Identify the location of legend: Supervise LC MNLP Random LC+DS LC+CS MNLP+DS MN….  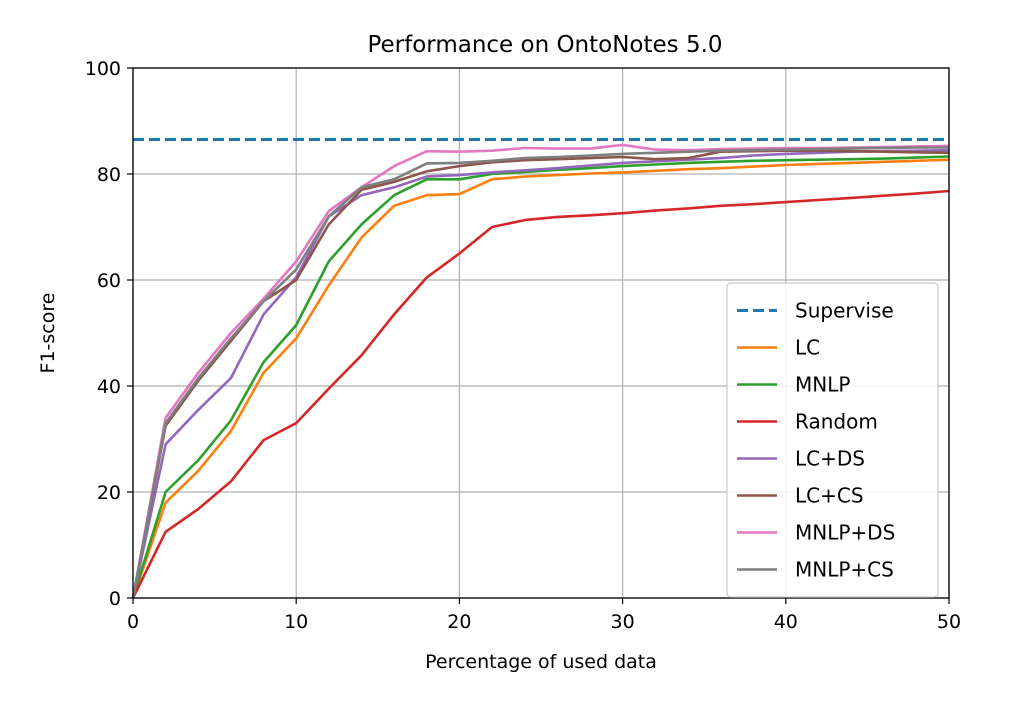
(832, 440).